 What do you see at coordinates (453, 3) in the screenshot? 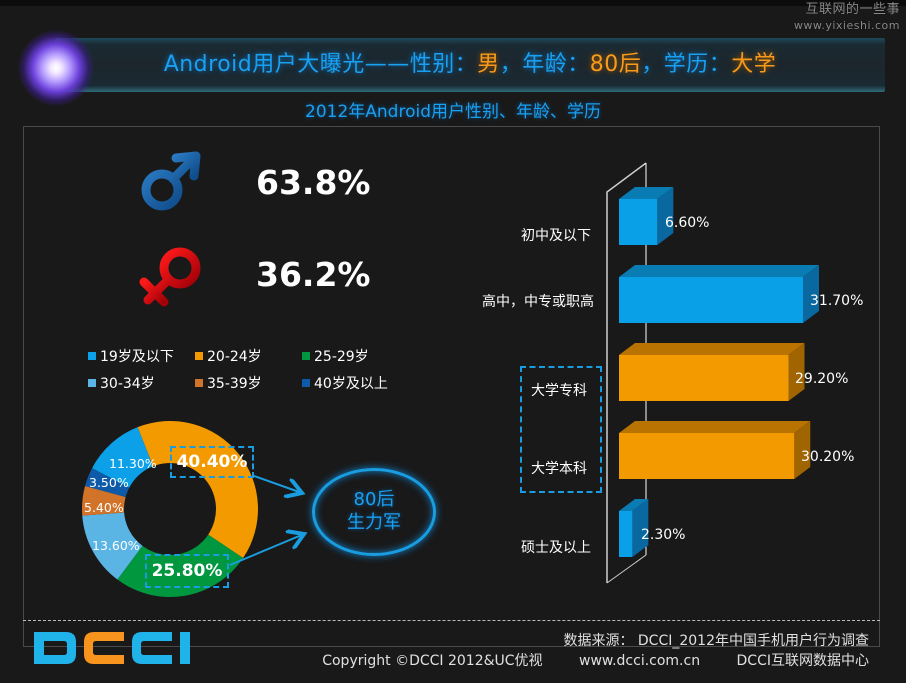
I see `top-strip` at bounding box center [453, 3].